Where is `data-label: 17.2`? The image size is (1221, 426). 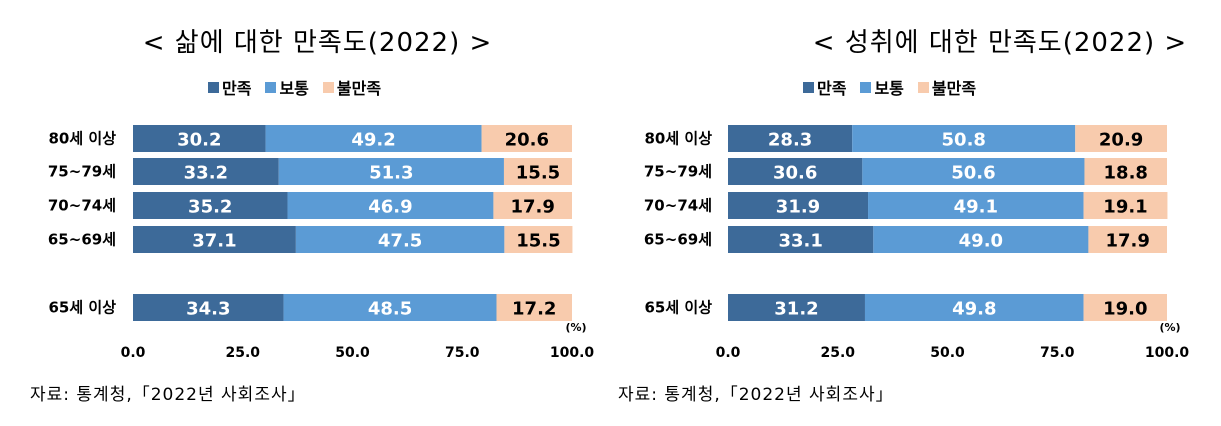 data-label: 17.2 is located at coordinates (534, 309).